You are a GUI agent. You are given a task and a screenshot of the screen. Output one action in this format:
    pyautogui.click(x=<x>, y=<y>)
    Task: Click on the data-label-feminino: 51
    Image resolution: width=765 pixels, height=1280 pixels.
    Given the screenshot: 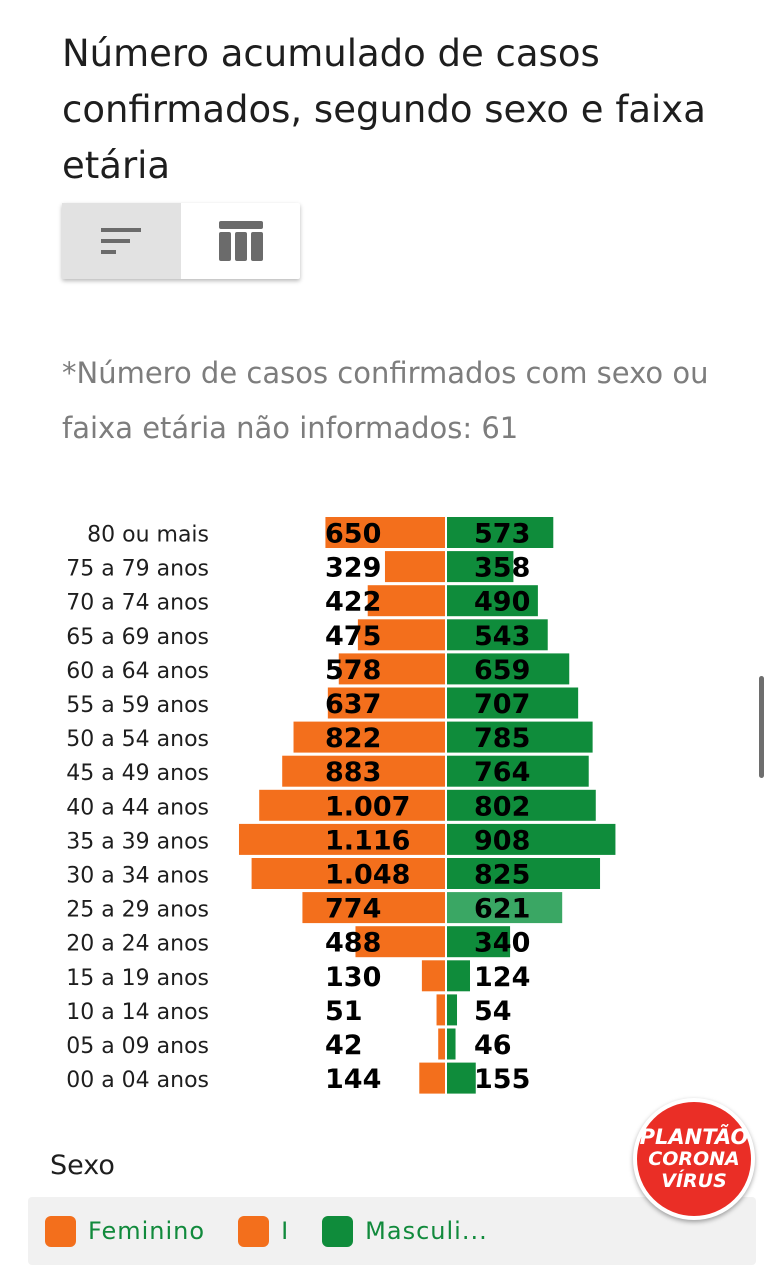 What is the action you would take?
    pyautogui.click(x=344, y=1011)
    